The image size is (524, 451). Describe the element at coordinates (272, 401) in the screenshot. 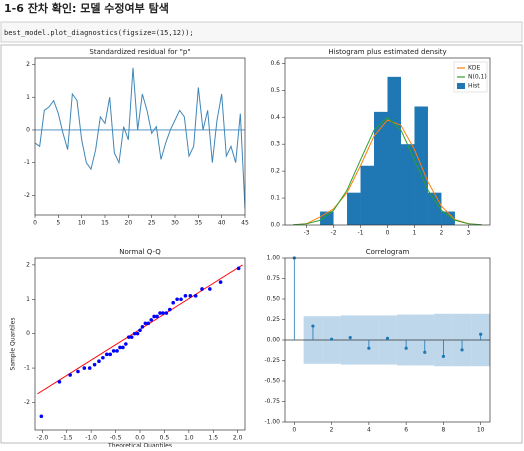

I see `y-tick-label: -0.75` at that location.